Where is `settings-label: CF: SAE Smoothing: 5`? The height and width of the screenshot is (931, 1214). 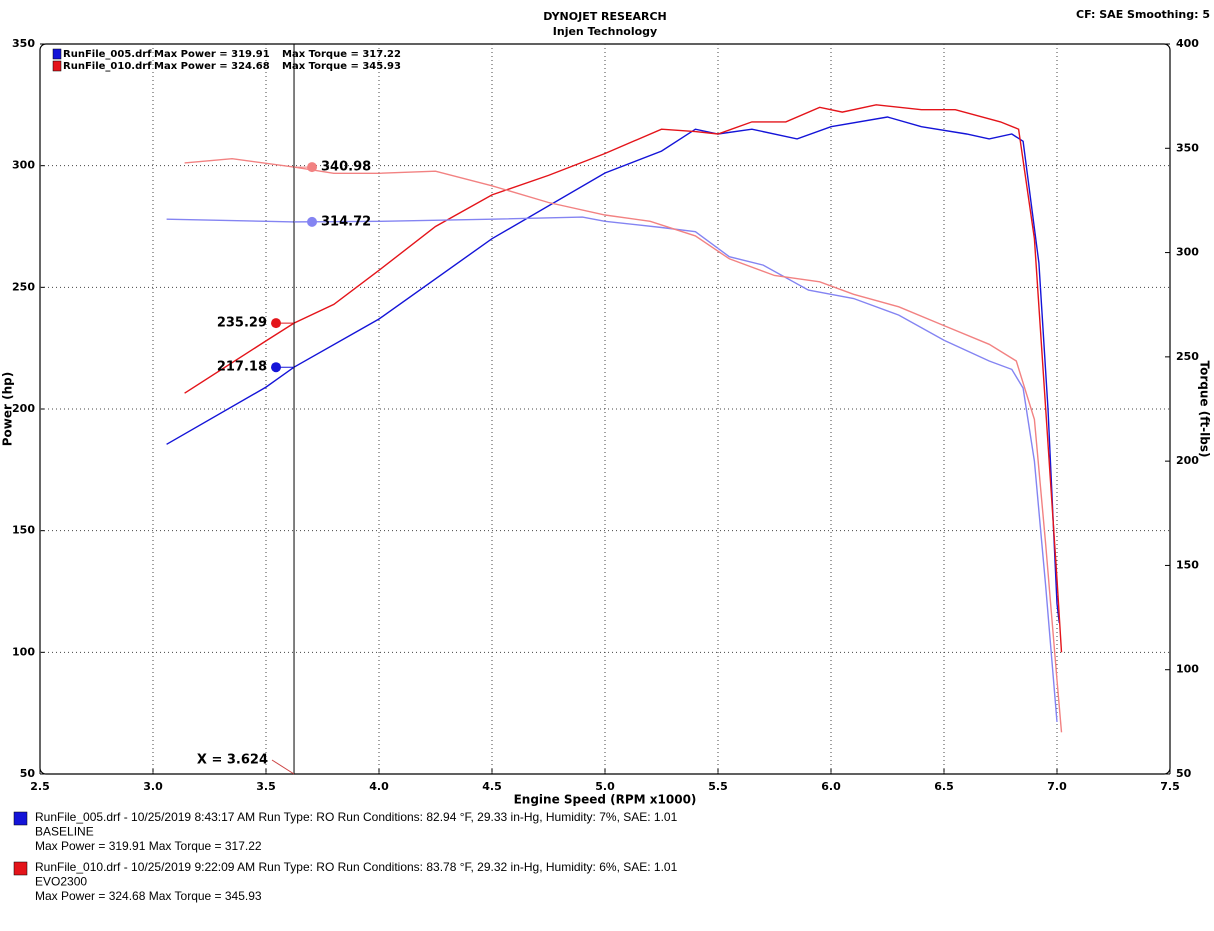
settings-label: CF: SAE Smoothing: 5 is located at coordinates (1143, 14).